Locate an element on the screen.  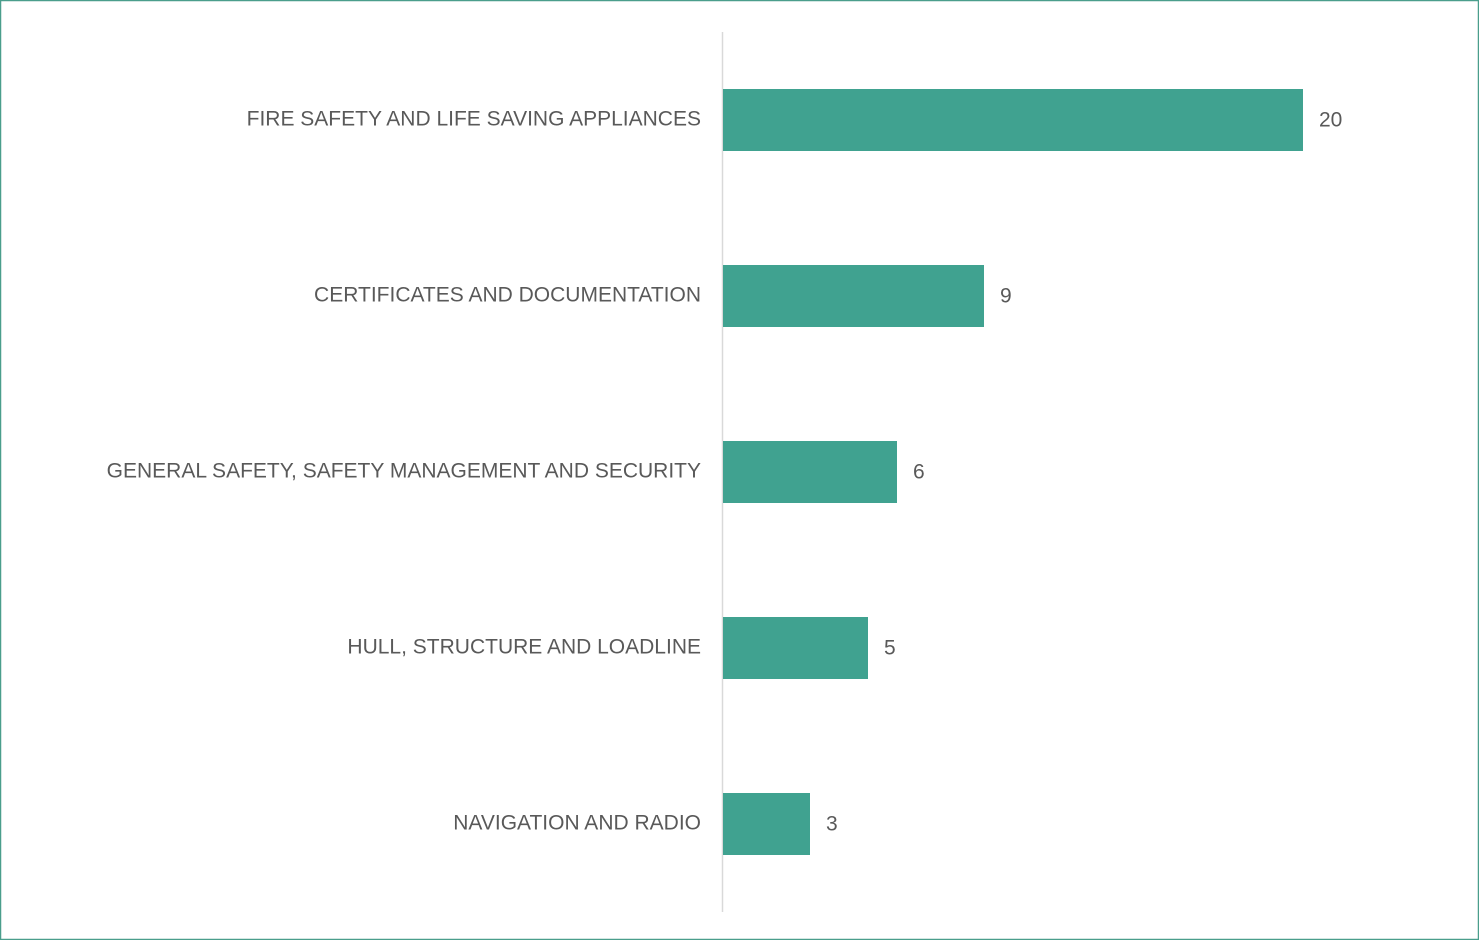
y-tick-label: FIRE SAFETY AND LIFE SAVING APPLIANCES is located at coordinates (474, 119).